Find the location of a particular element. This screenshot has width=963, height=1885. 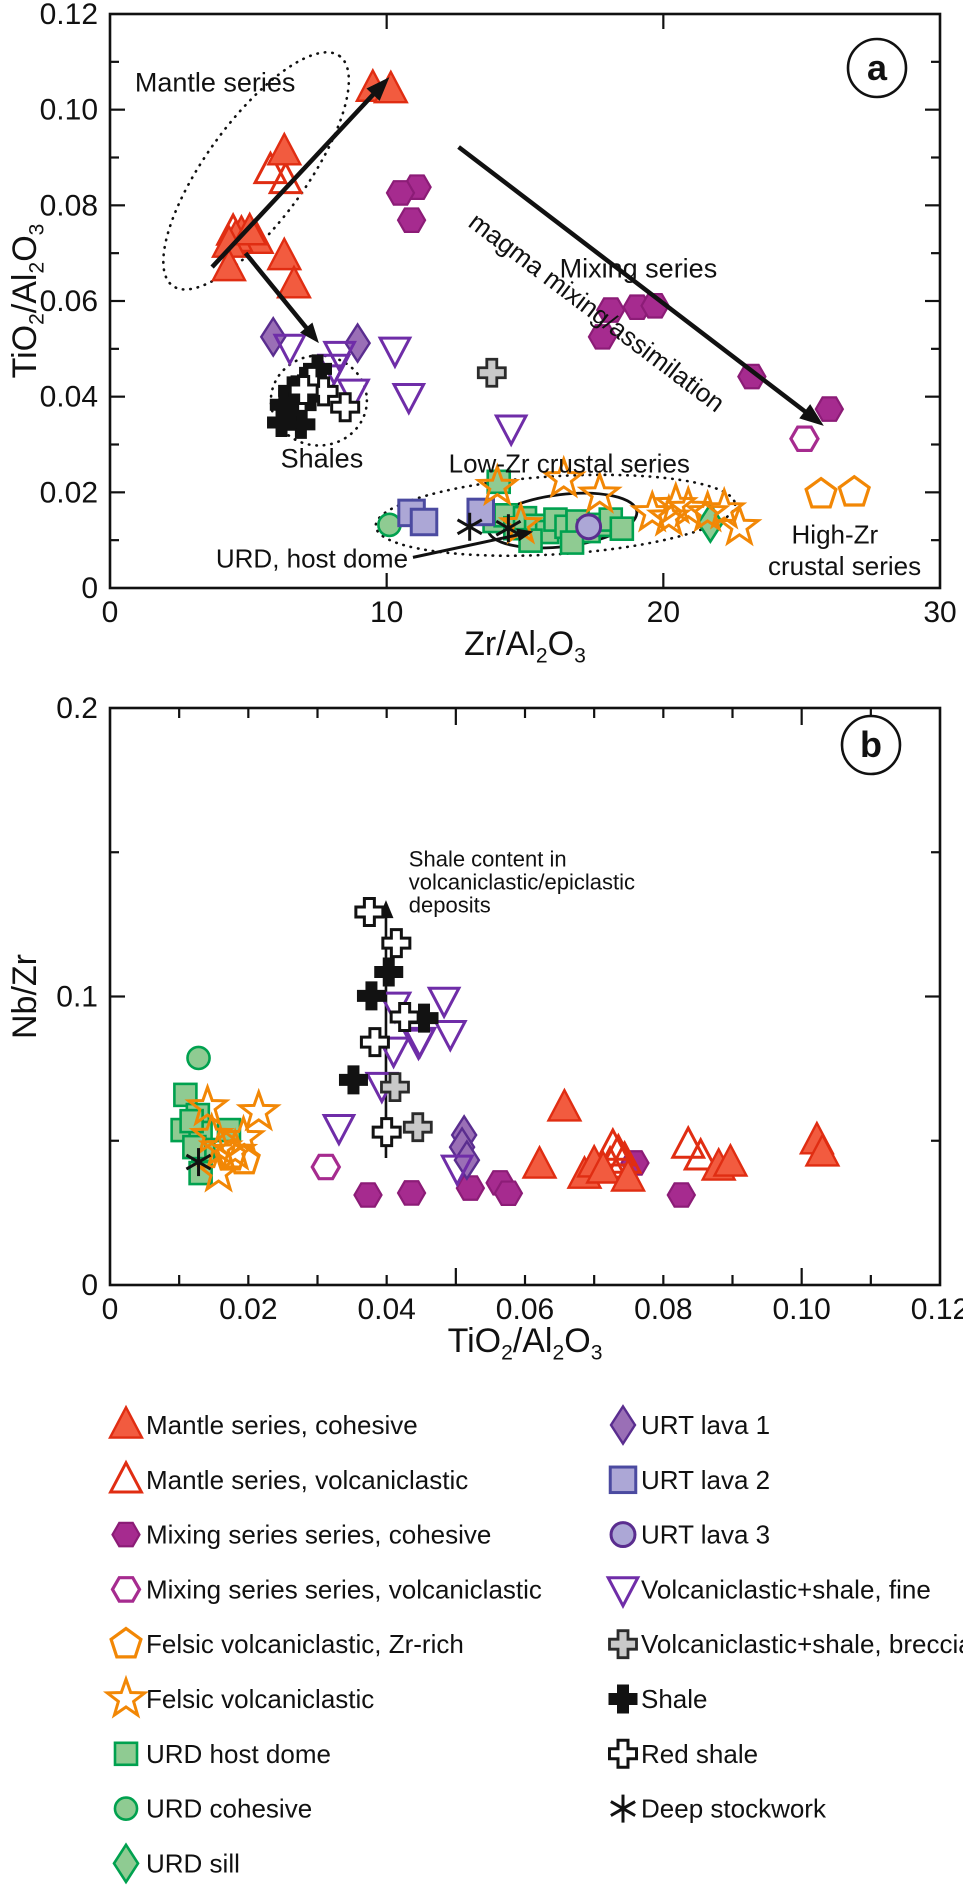

urd_cohesive-icon is located at coordinates (126, 1808).